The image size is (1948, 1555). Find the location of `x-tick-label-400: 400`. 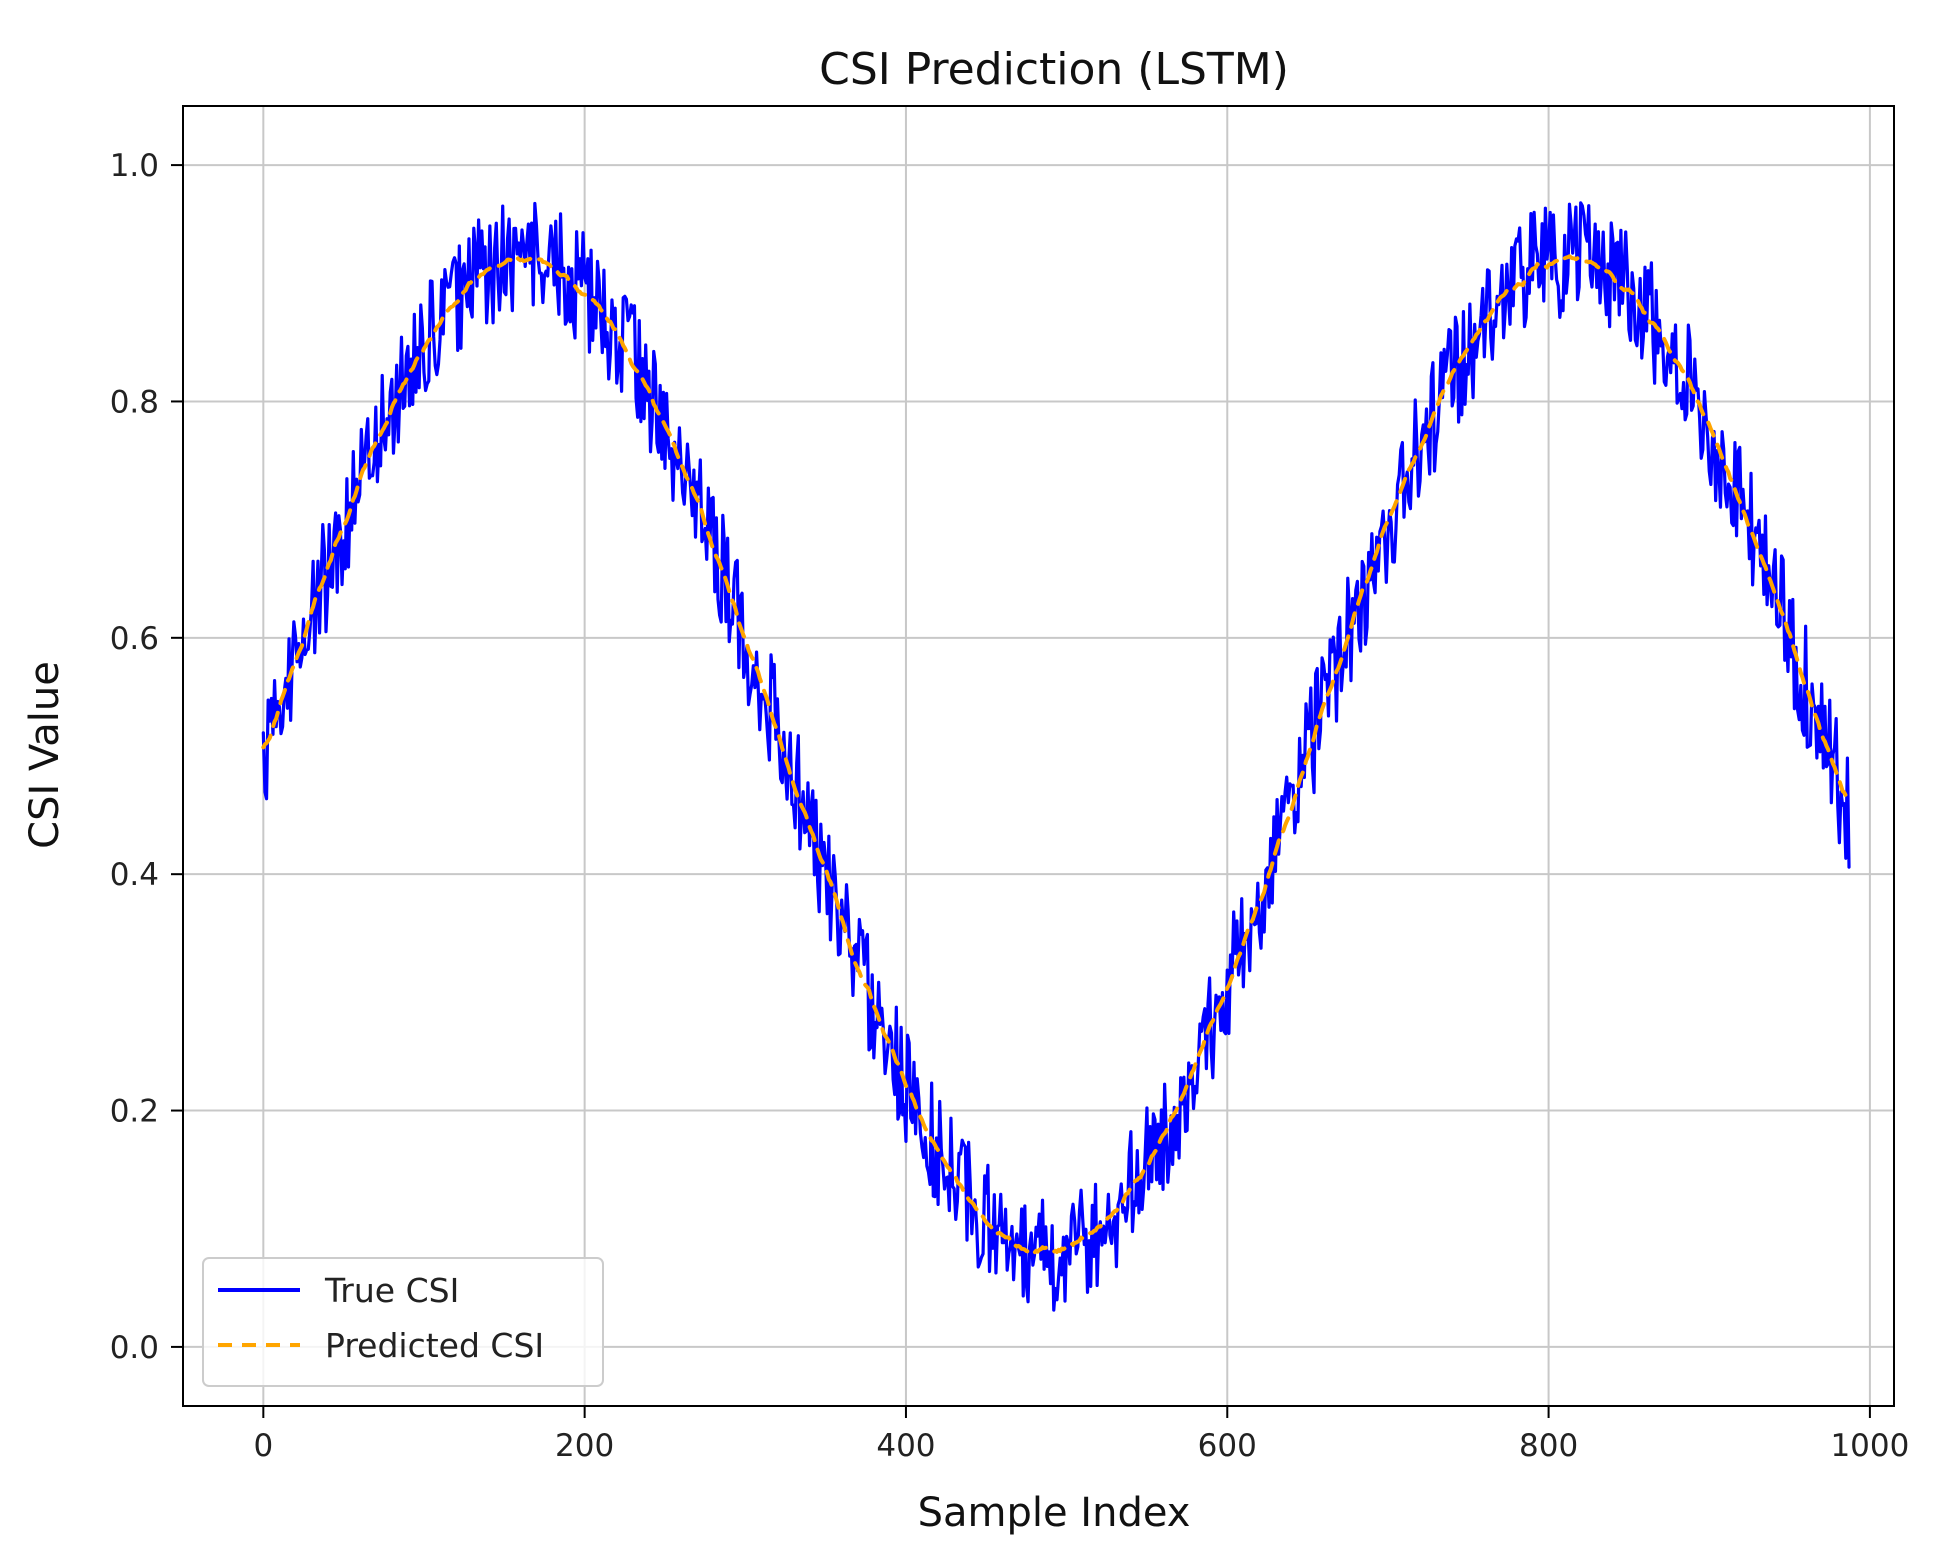

x-tick-label-400: 400 is located at coordinates (905, 1446).